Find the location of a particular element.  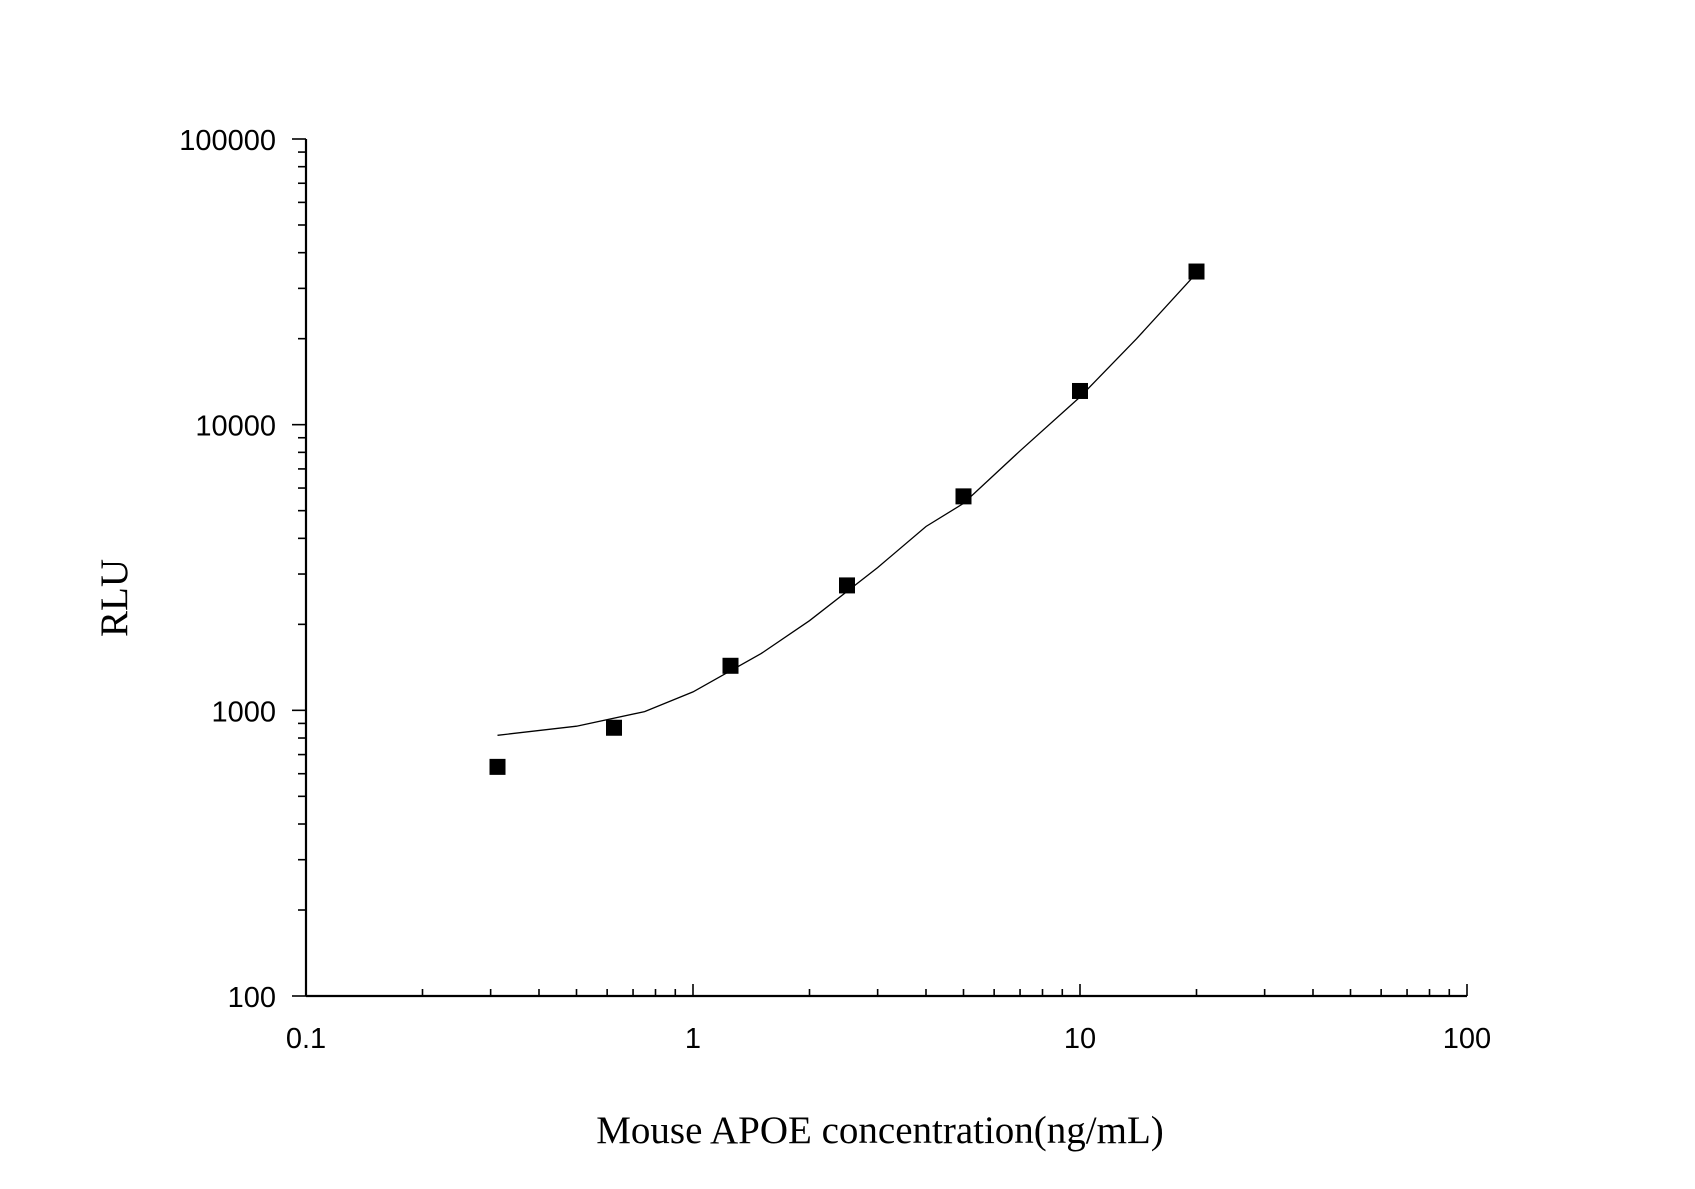

x-tick-label: 10 is located at coordinates (1080, 1039).